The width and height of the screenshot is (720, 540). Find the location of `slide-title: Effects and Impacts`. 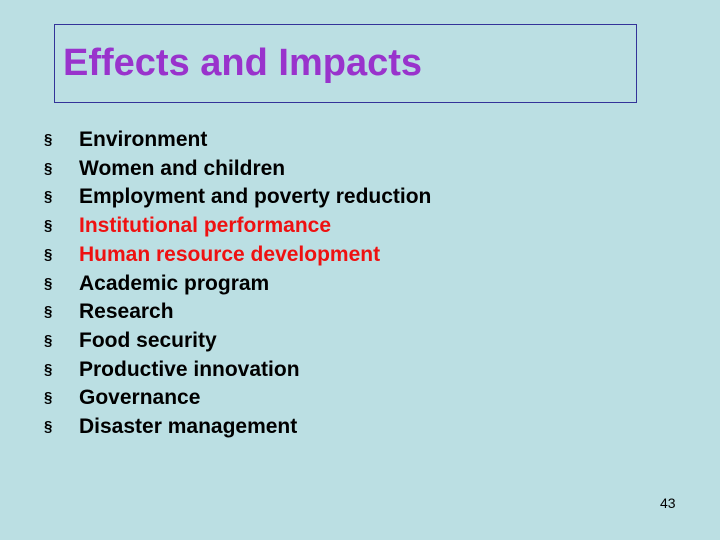

slide-title: Effects and Impacts is located at coordinates (242, 63).